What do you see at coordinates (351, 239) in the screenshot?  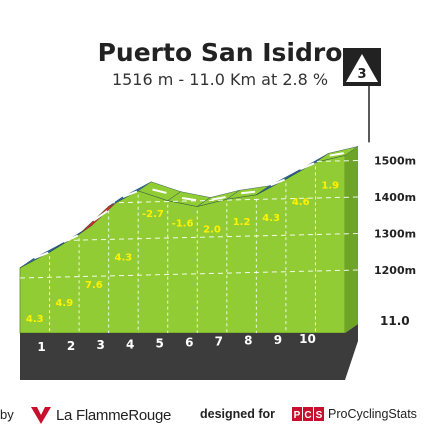 I see `profile-side` at bounding box center [351, 239].